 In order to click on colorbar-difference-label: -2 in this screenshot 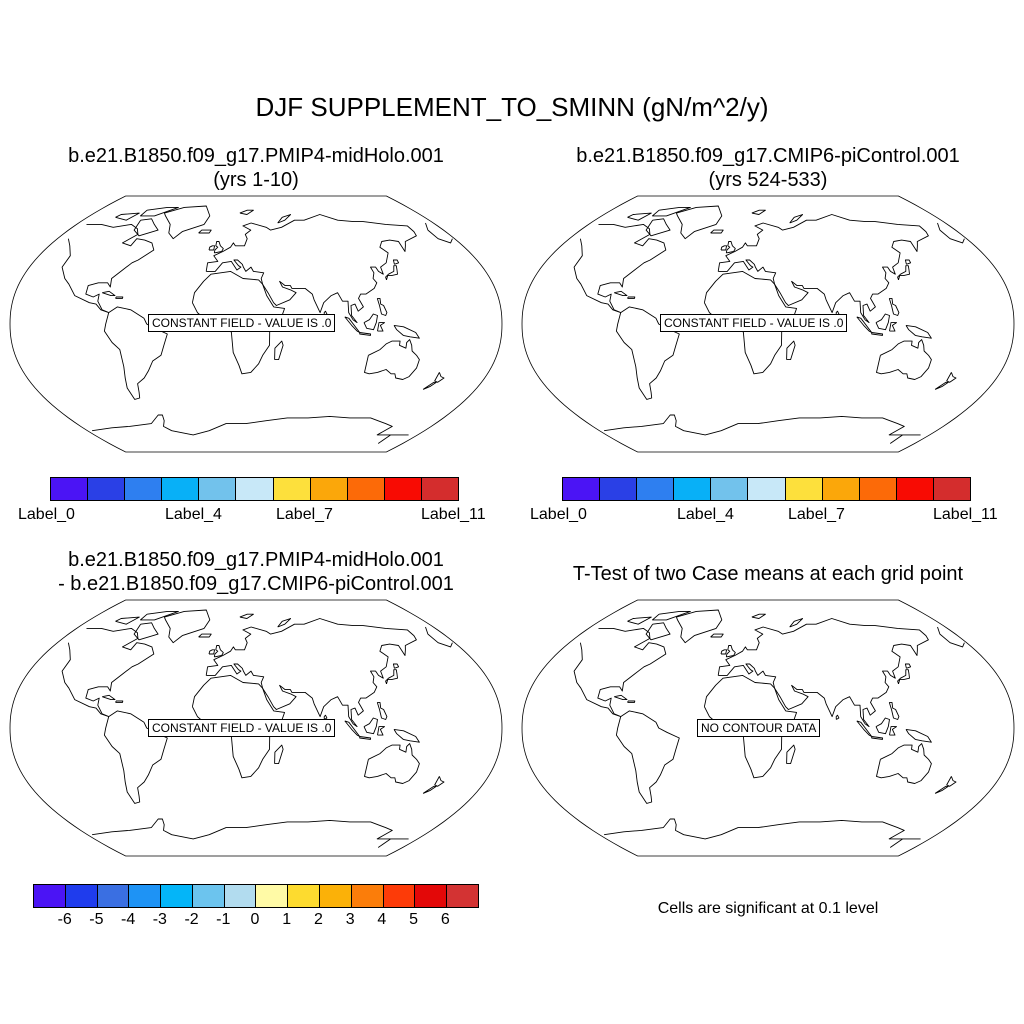, I will do `click(191, 919)`.